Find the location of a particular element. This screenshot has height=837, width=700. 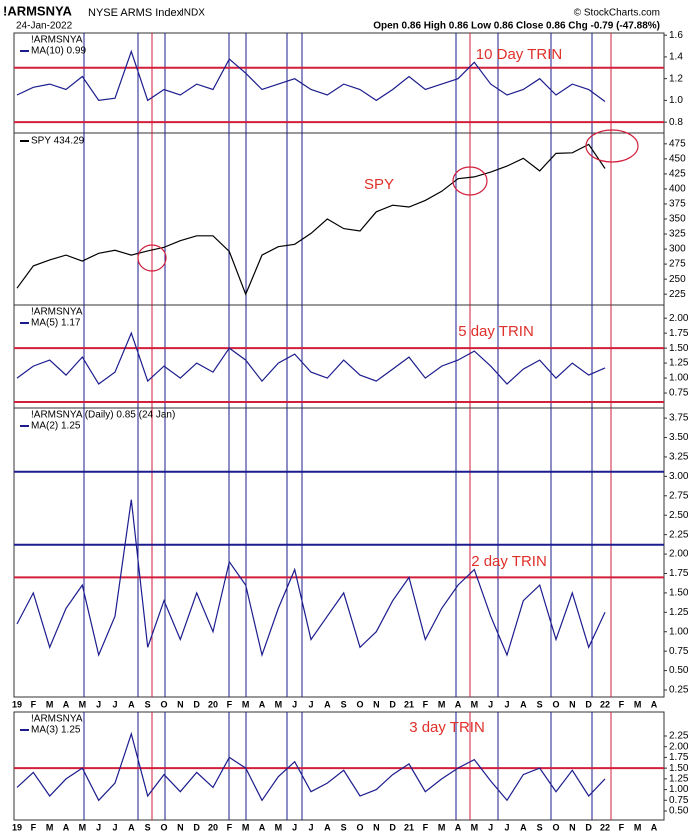

y-tick-label: 250 is located at coordinates (677, 279).